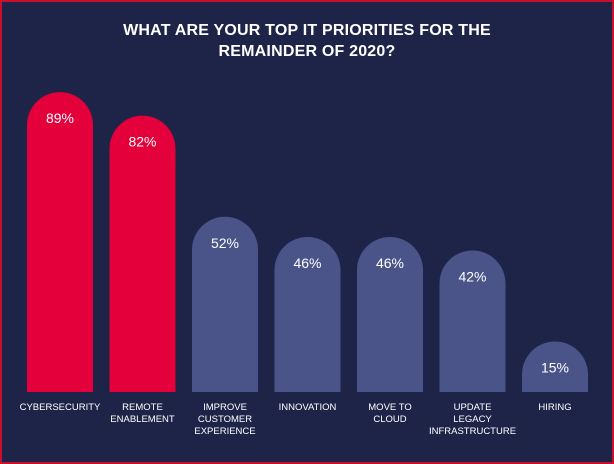 This screenshot has width=614, height=464. Describe the element at coordinates (555, 407) in the screenshot. I see `x-tick-label-hiring: HIRING` at that location.